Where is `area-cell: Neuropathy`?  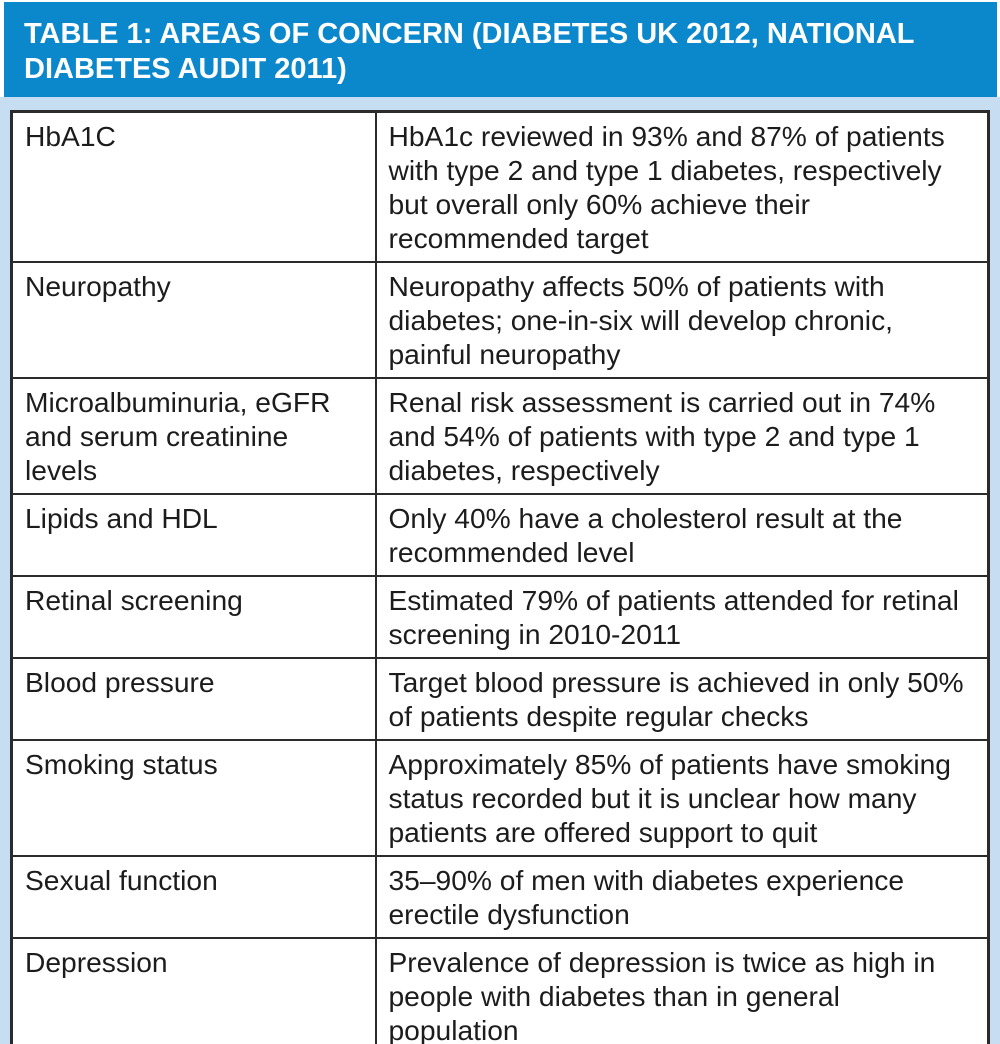 area-cell: Neuropathy is located at coordinates (193, 320).